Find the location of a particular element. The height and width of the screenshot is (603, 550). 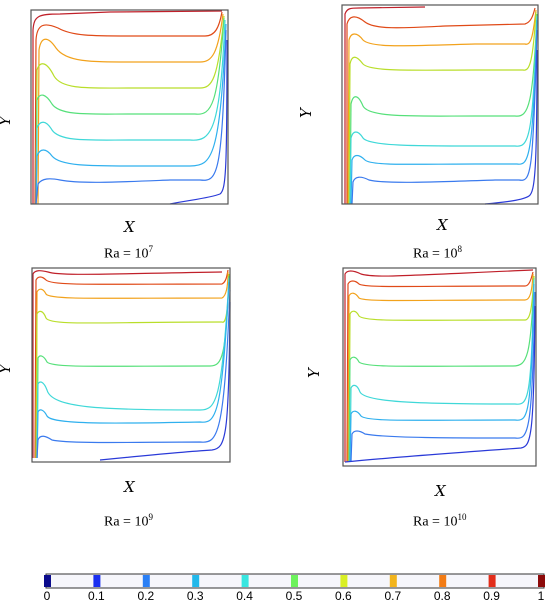

colorbar-tick-label: 0 is located at coordinates (47, 596).